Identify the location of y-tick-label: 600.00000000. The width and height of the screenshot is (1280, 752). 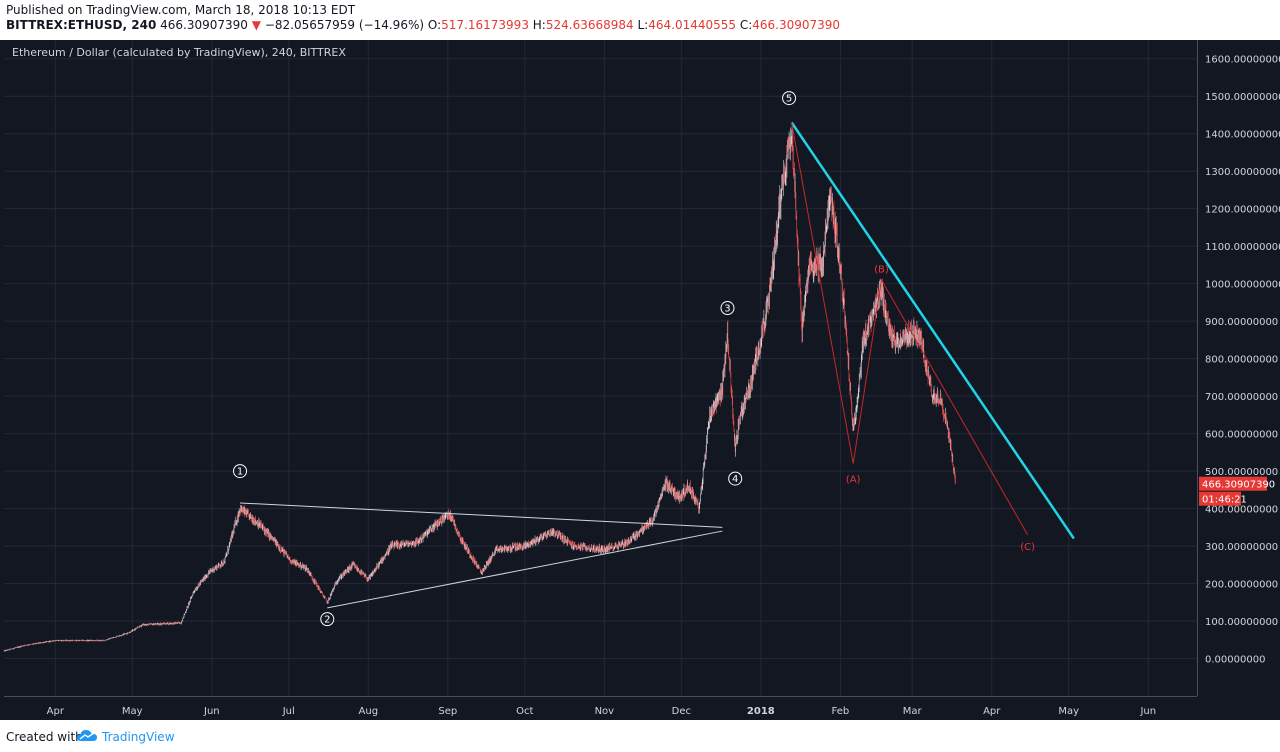
(1241, 435).